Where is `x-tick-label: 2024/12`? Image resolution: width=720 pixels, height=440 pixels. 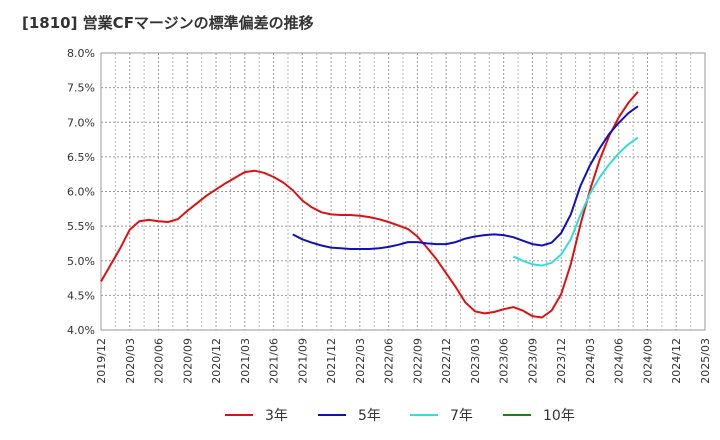
x-tick-label: 2024/12 is located at coordinates (676, 361).